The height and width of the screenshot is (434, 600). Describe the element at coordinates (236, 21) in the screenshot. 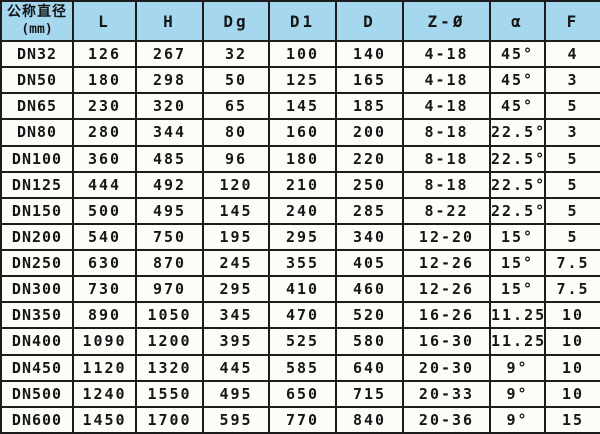

I see `column-header-dg: Dg` at that location.